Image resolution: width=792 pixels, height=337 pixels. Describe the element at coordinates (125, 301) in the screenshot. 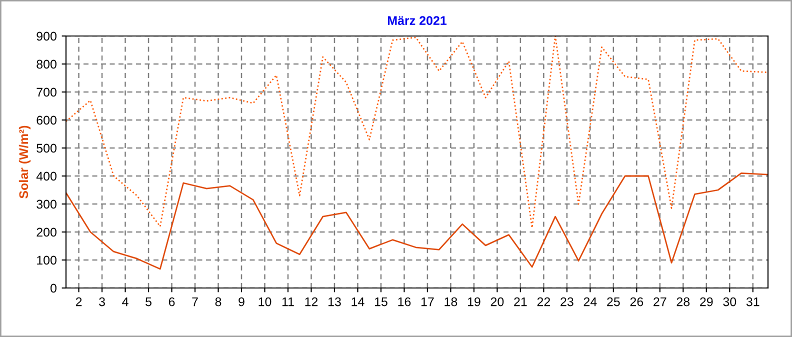

I see `x-tick-label: 4` at that location.